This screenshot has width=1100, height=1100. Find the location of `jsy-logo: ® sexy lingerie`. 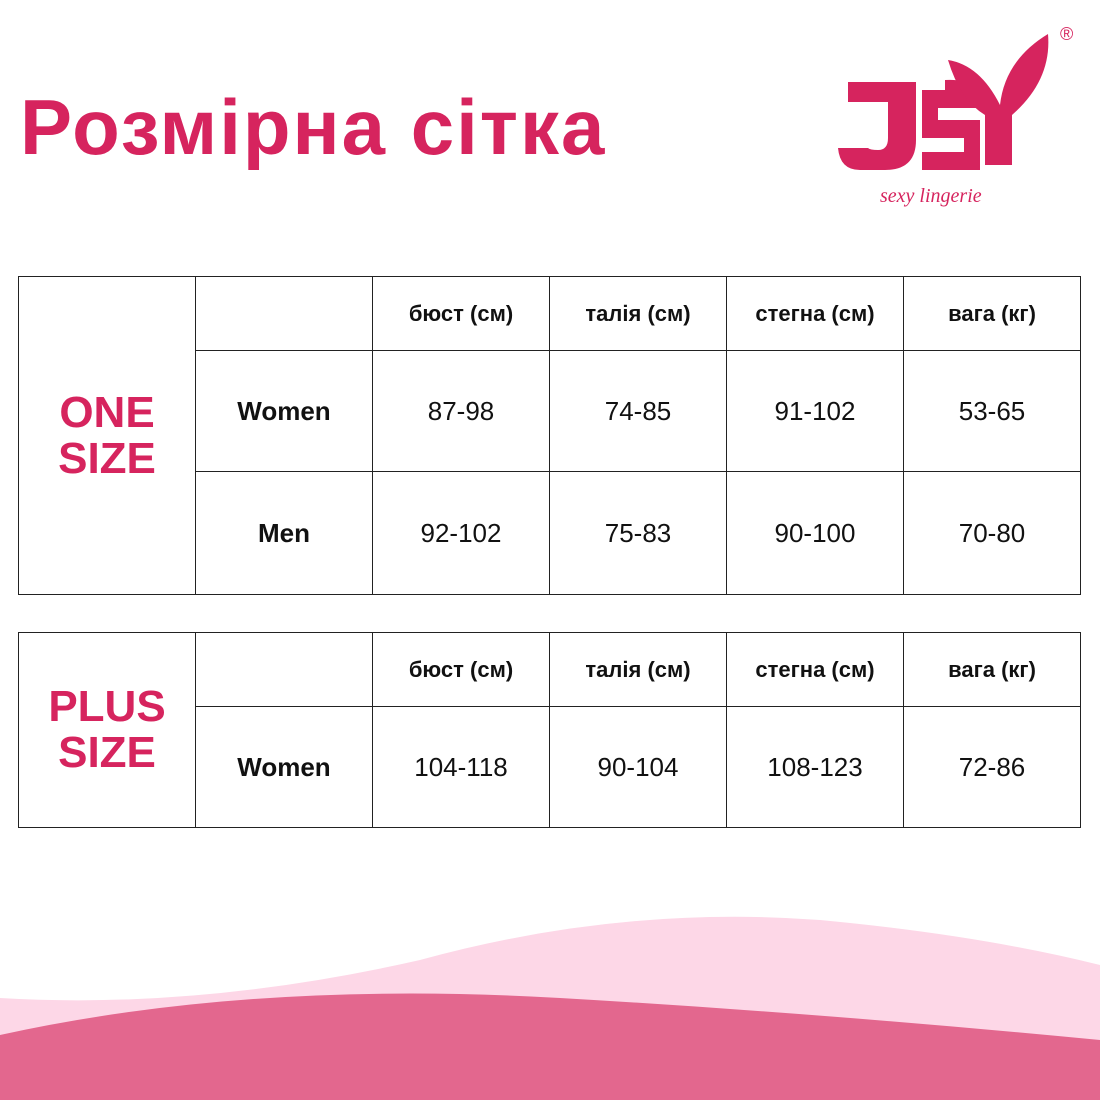

jsy-logo: ® sexy lingerie is located at coordinates (955, 115).